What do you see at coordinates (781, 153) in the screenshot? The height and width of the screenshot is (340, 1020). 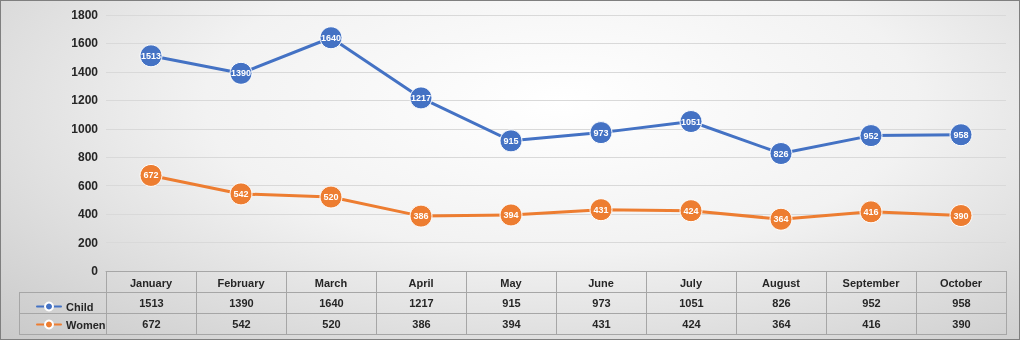 I see `annotation: 826` at bounding box center [781, 153].